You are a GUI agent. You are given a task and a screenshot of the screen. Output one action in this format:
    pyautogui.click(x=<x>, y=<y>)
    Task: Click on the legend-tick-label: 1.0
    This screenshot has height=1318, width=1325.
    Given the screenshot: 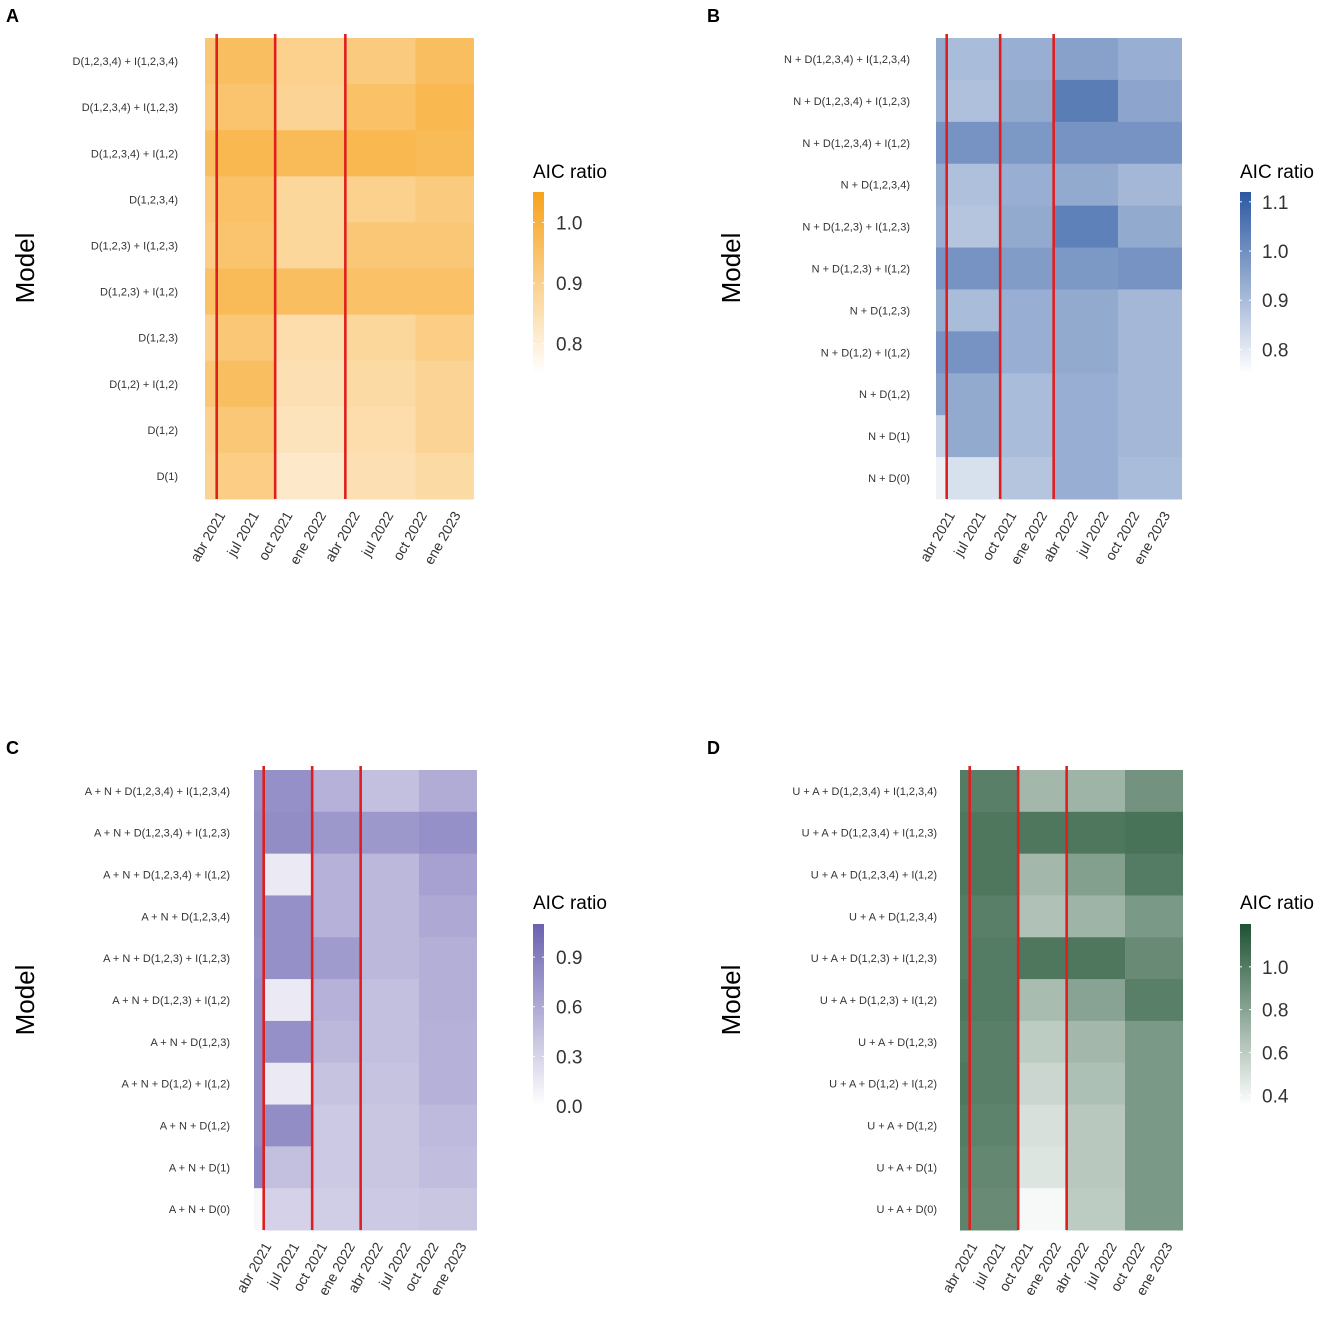 What is the action you would take?
    pyautogui.click(x=1275, y=252)
    